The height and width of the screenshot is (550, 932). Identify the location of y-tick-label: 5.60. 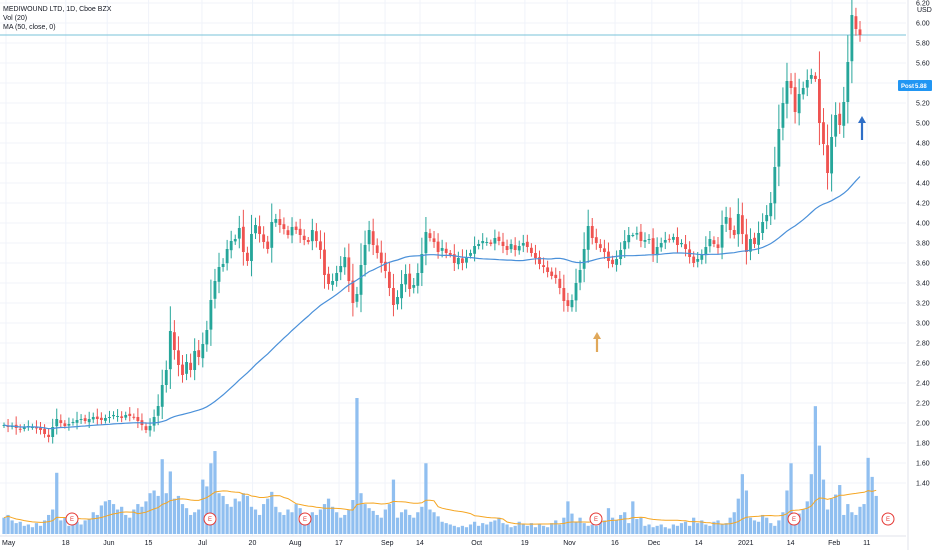
(923, 64).